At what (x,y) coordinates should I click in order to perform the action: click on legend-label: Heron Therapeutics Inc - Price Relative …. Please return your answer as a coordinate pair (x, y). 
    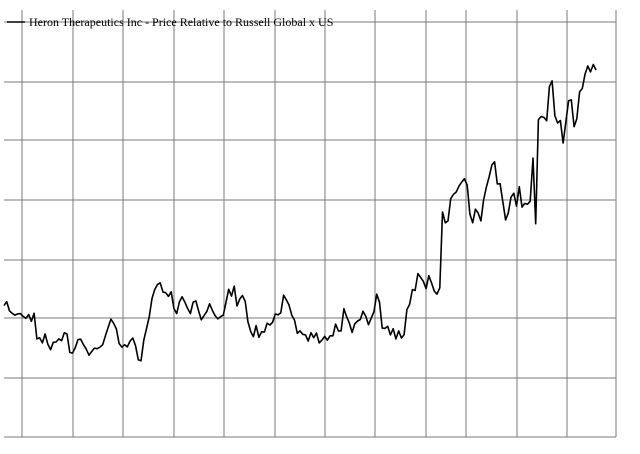
    Looking at the image, I should click on (181, 22).